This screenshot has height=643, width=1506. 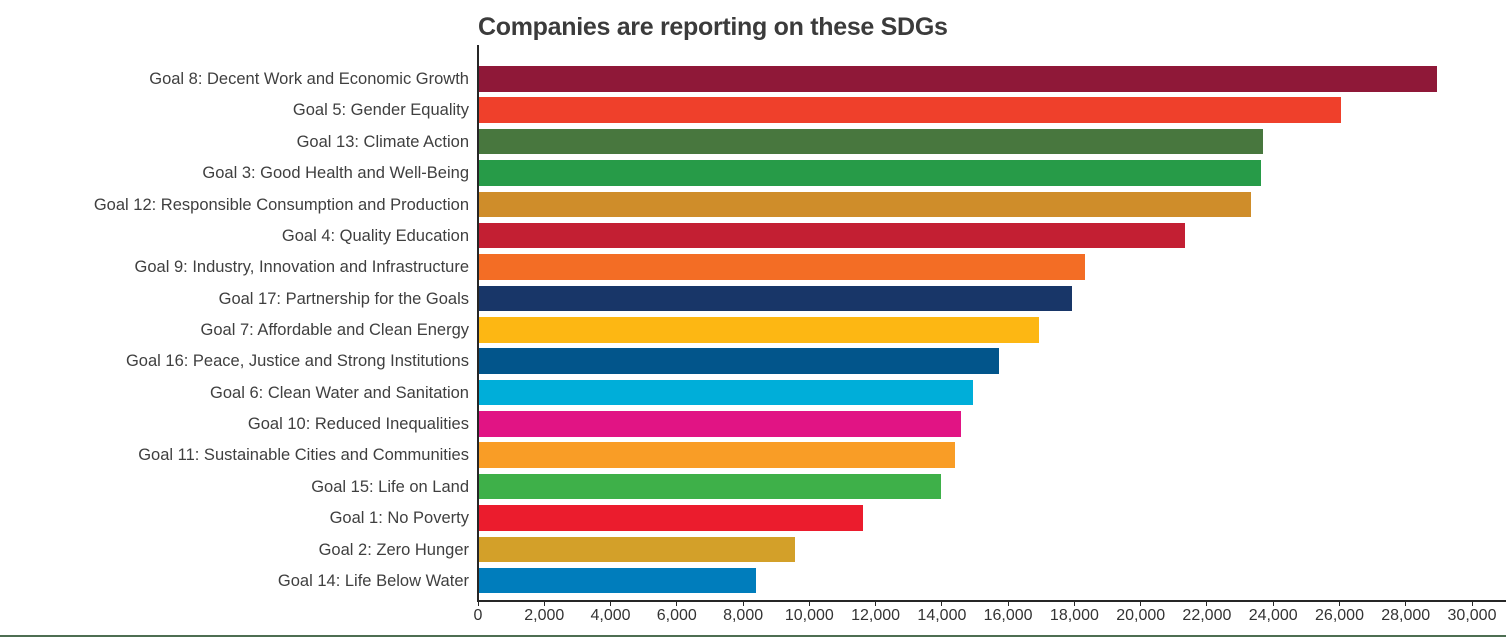 I want to click on bar-row: Goal 15: Life on Land, so click(x=753, y=486).